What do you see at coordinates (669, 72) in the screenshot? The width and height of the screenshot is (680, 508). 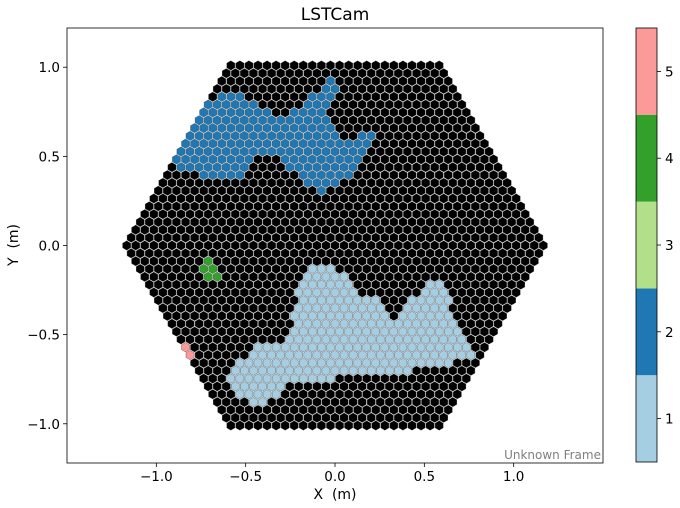 I see `colorbar-tick-label: 5` at bounding box center [669, 72].